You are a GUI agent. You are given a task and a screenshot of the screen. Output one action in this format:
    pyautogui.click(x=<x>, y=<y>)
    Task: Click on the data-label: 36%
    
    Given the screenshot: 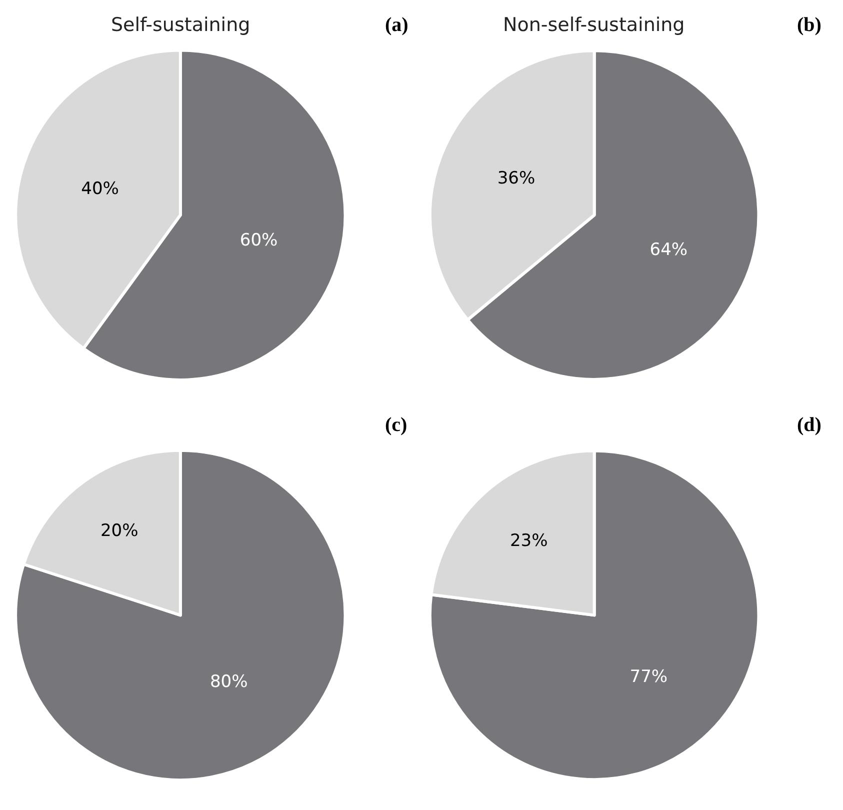 What is the action you would take?
    pyautogui.click(x=516, y=178)
    